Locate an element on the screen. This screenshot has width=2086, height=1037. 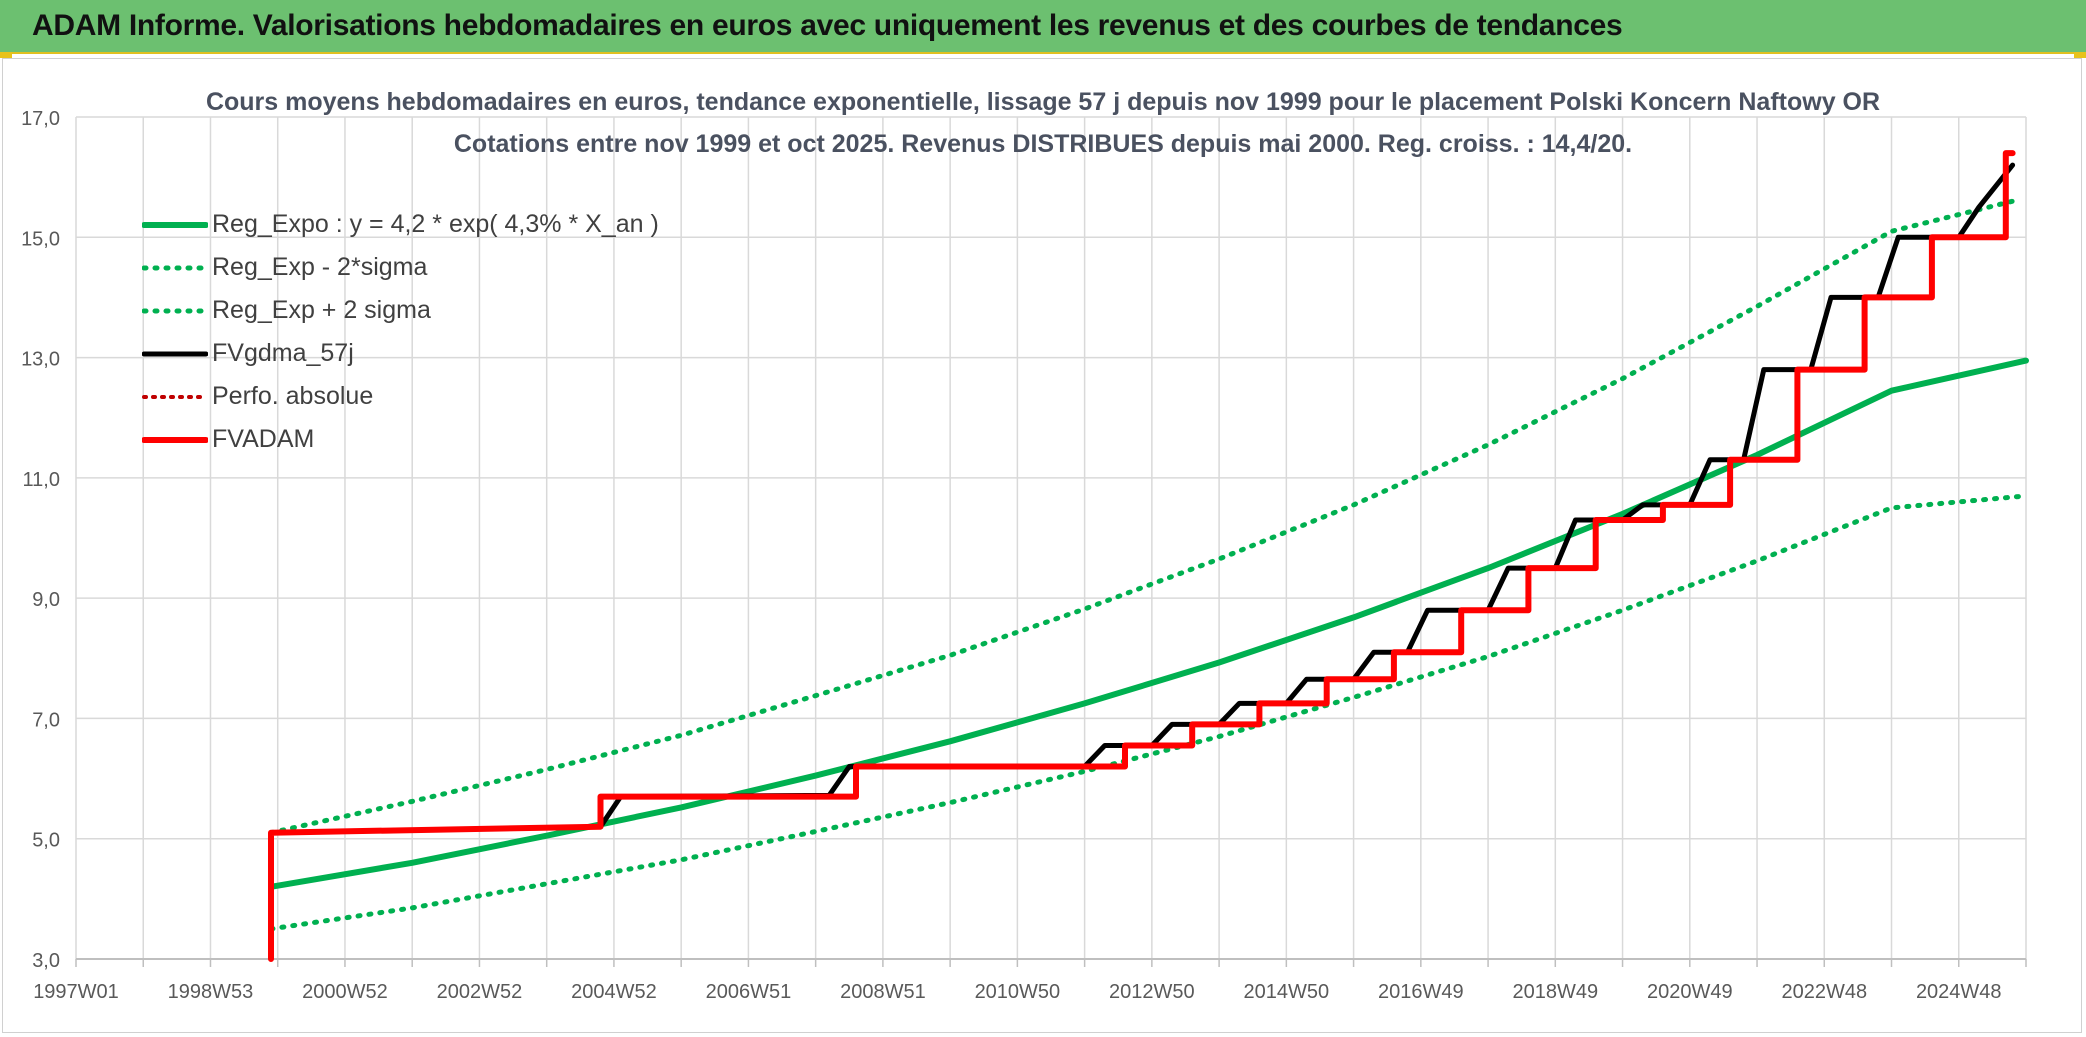
legend-item: Reg_Exp - 2*sigma is located at coordinates (400, 267).